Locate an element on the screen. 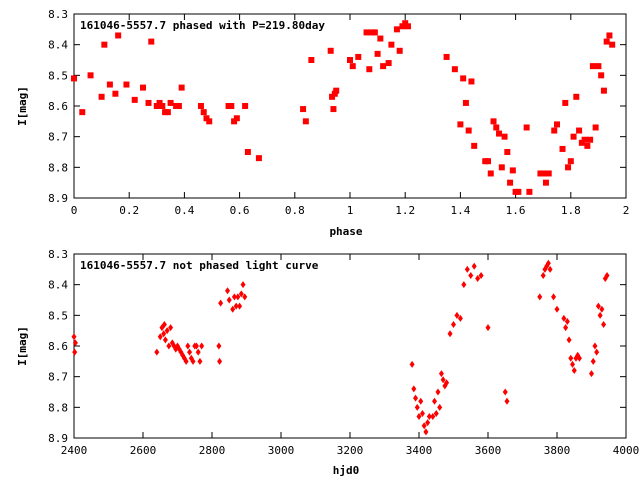 Image resolution: width=640 pixels, height=480 pixels. unphased-x-tick-label: 3400 is located at coordinates (419, 450).